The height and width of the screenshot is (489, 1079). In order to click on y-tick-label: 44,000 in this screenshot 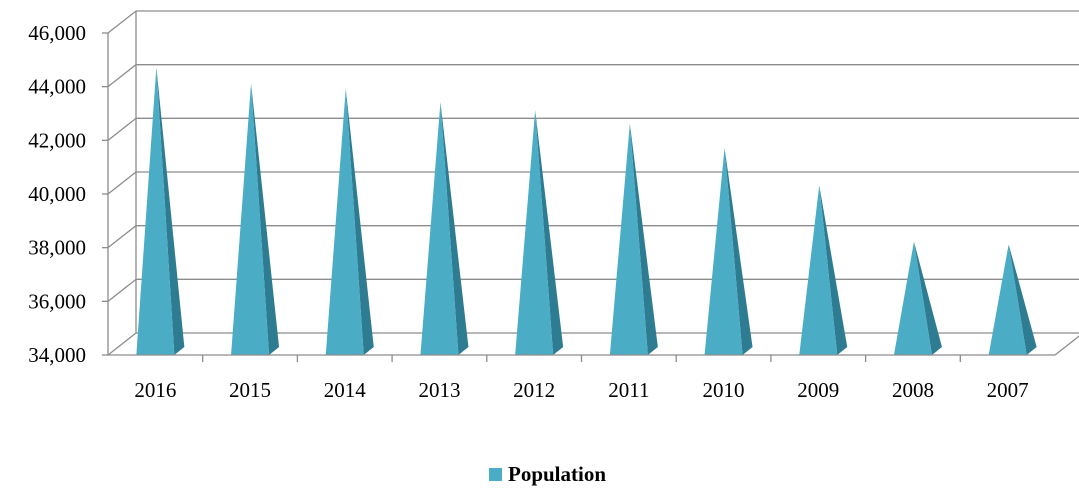, I will do `click(57, 87)`.